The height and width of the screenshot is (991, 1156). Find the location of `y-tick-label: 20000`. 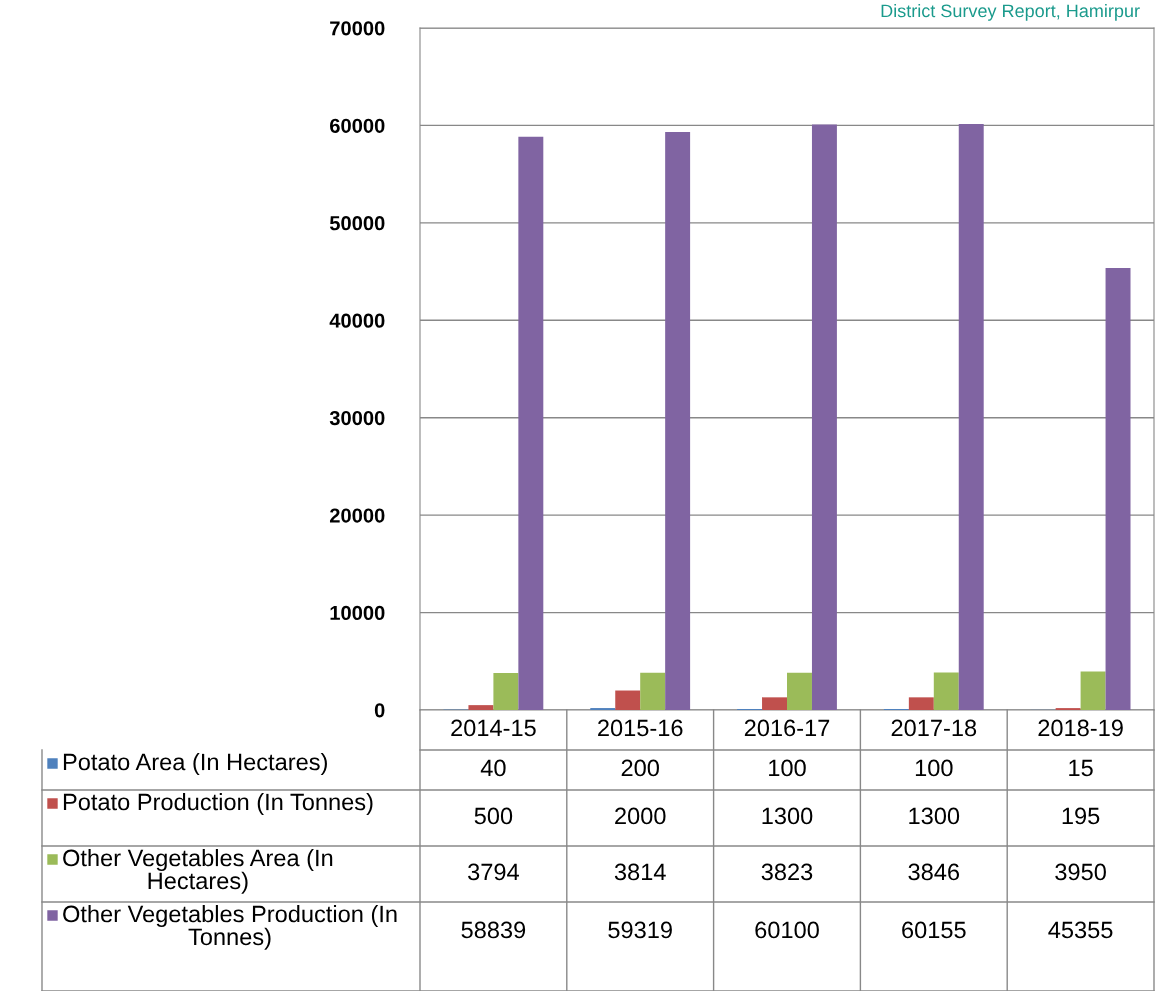

y-tick-label: 20000 is located at coordinates (357, 515).